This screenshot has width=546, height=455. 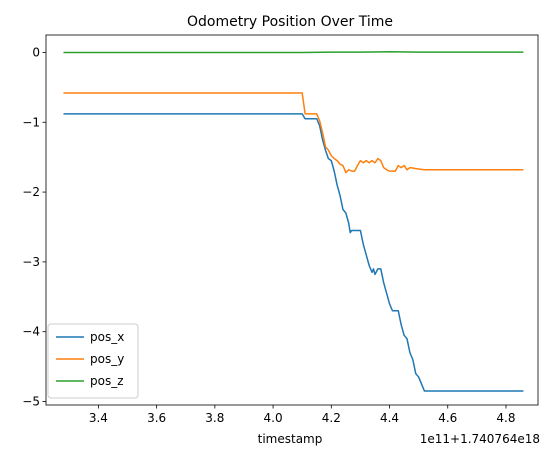 I want to click on series-line-pos_z, so click(x=293, y=52).